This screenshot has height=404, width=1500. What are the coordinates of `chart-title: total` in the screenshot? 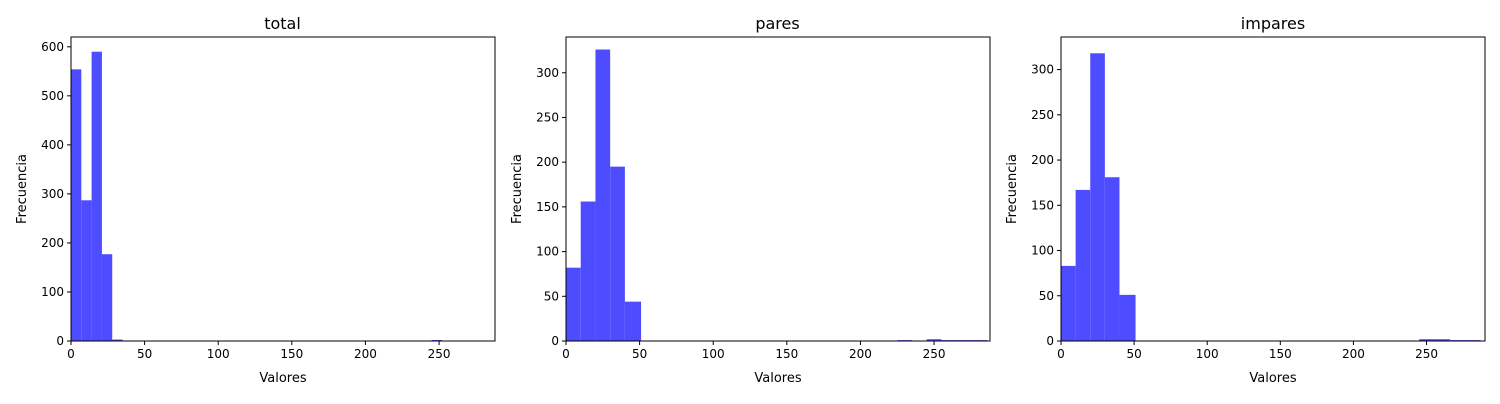 It's located at (282, 23).